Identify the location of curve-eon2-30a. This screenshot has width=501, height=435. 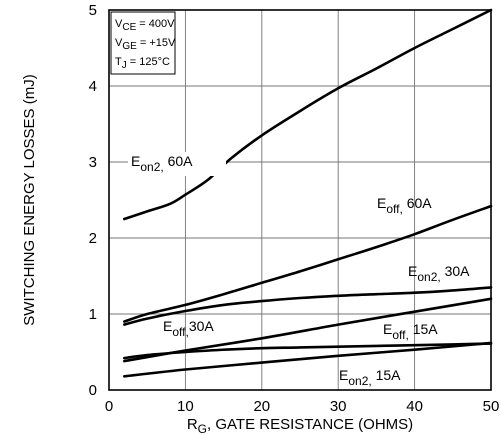
(308, 306).